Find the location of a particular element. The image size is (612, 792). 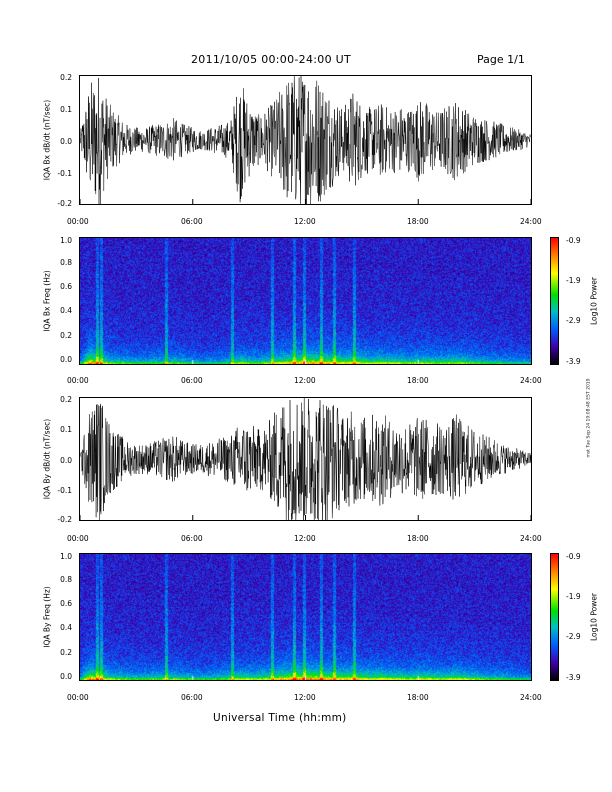

bx-spectrogram is located at coordinates (305, 301).